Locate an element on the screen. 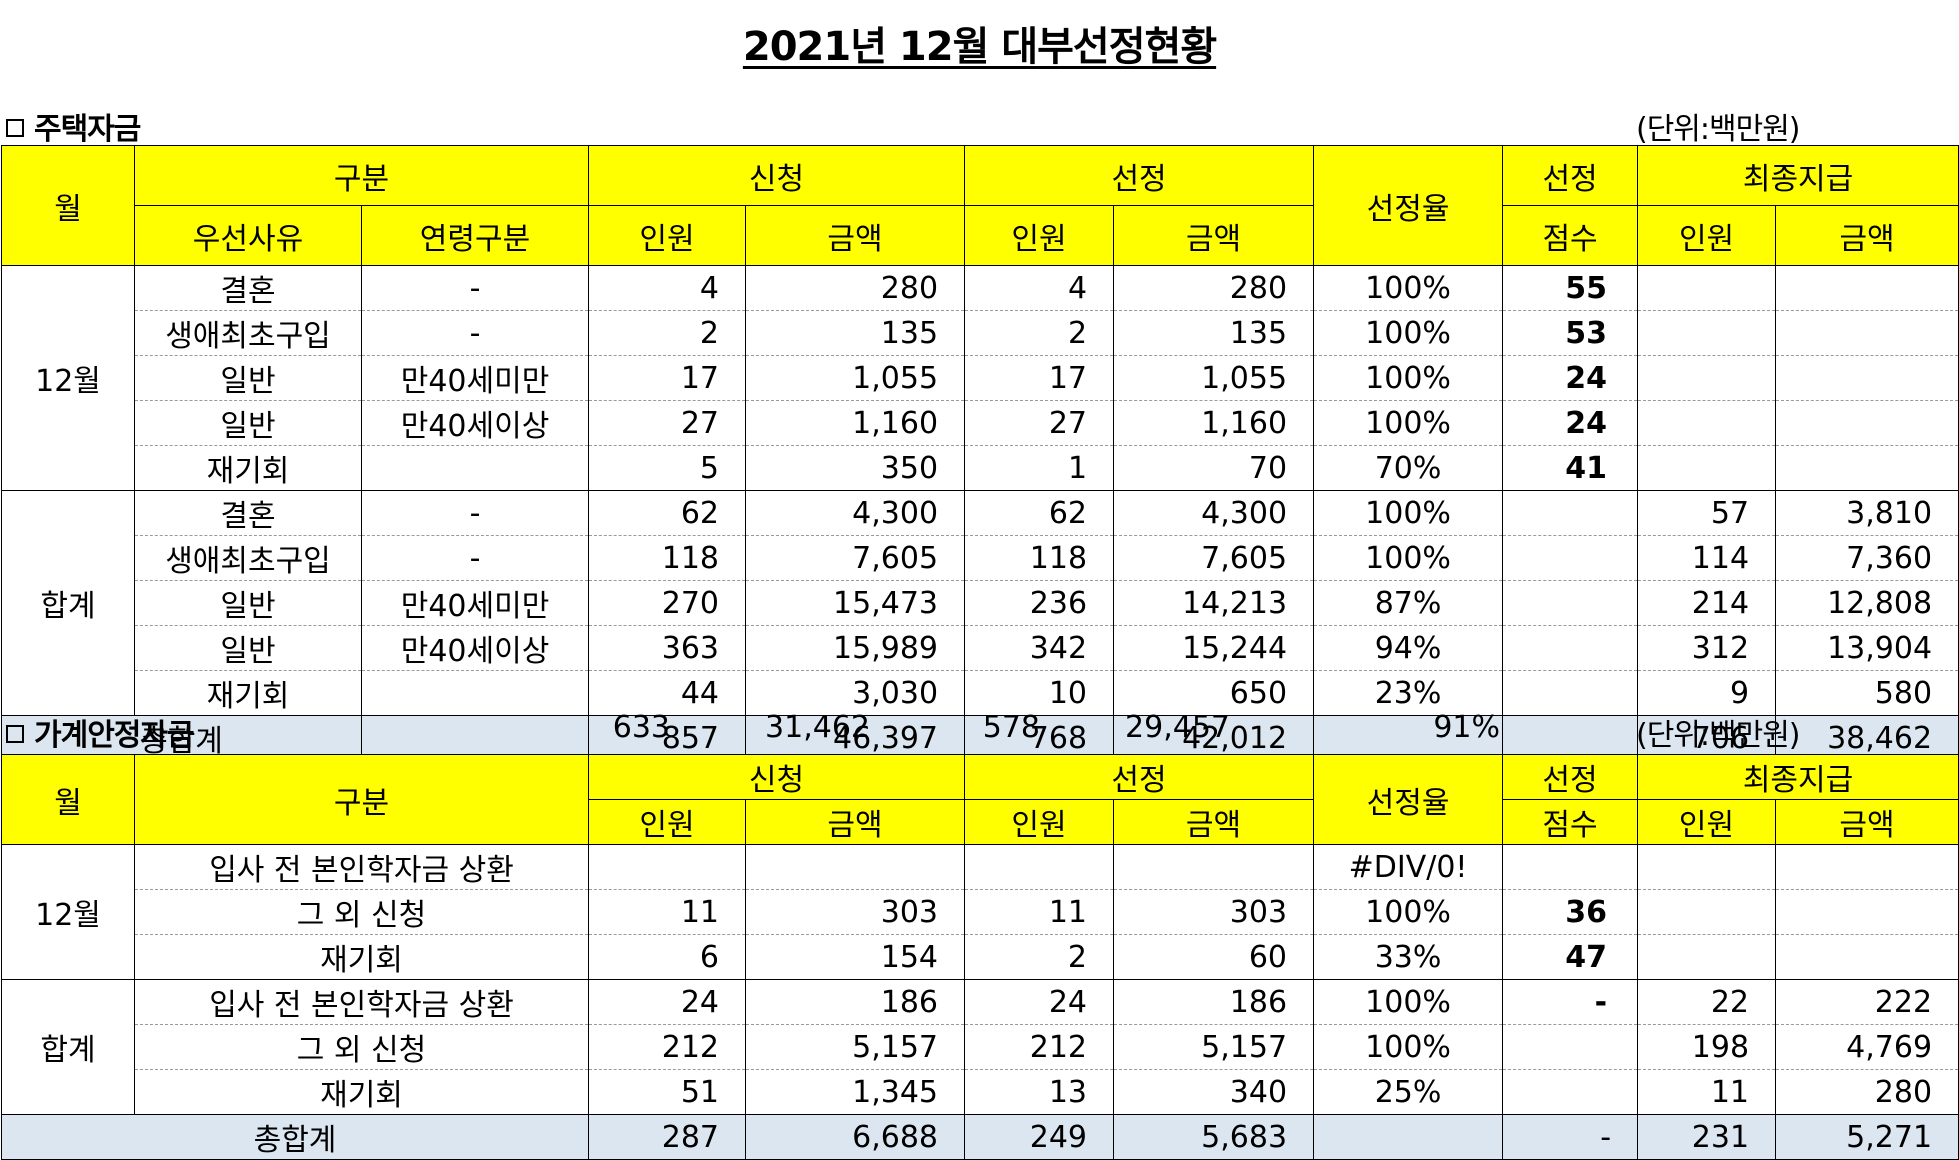  select-amount-cell: 303 is located at coordinates (1214, 912).